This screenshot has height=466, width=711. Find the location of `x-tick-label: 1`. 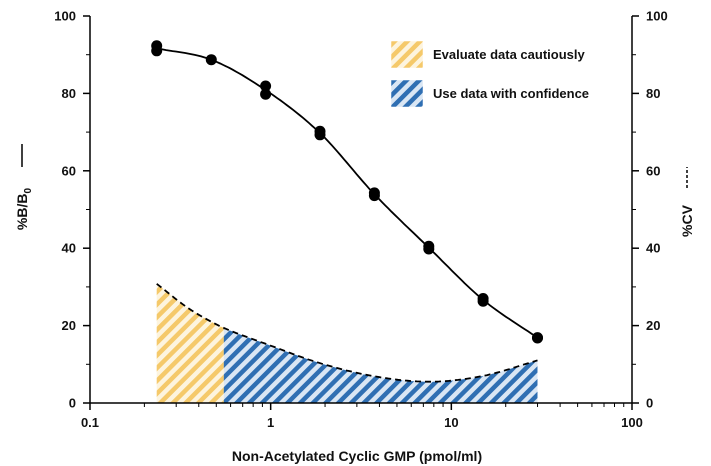

x-tick-label: 1 is located at coordinates (270, 422).